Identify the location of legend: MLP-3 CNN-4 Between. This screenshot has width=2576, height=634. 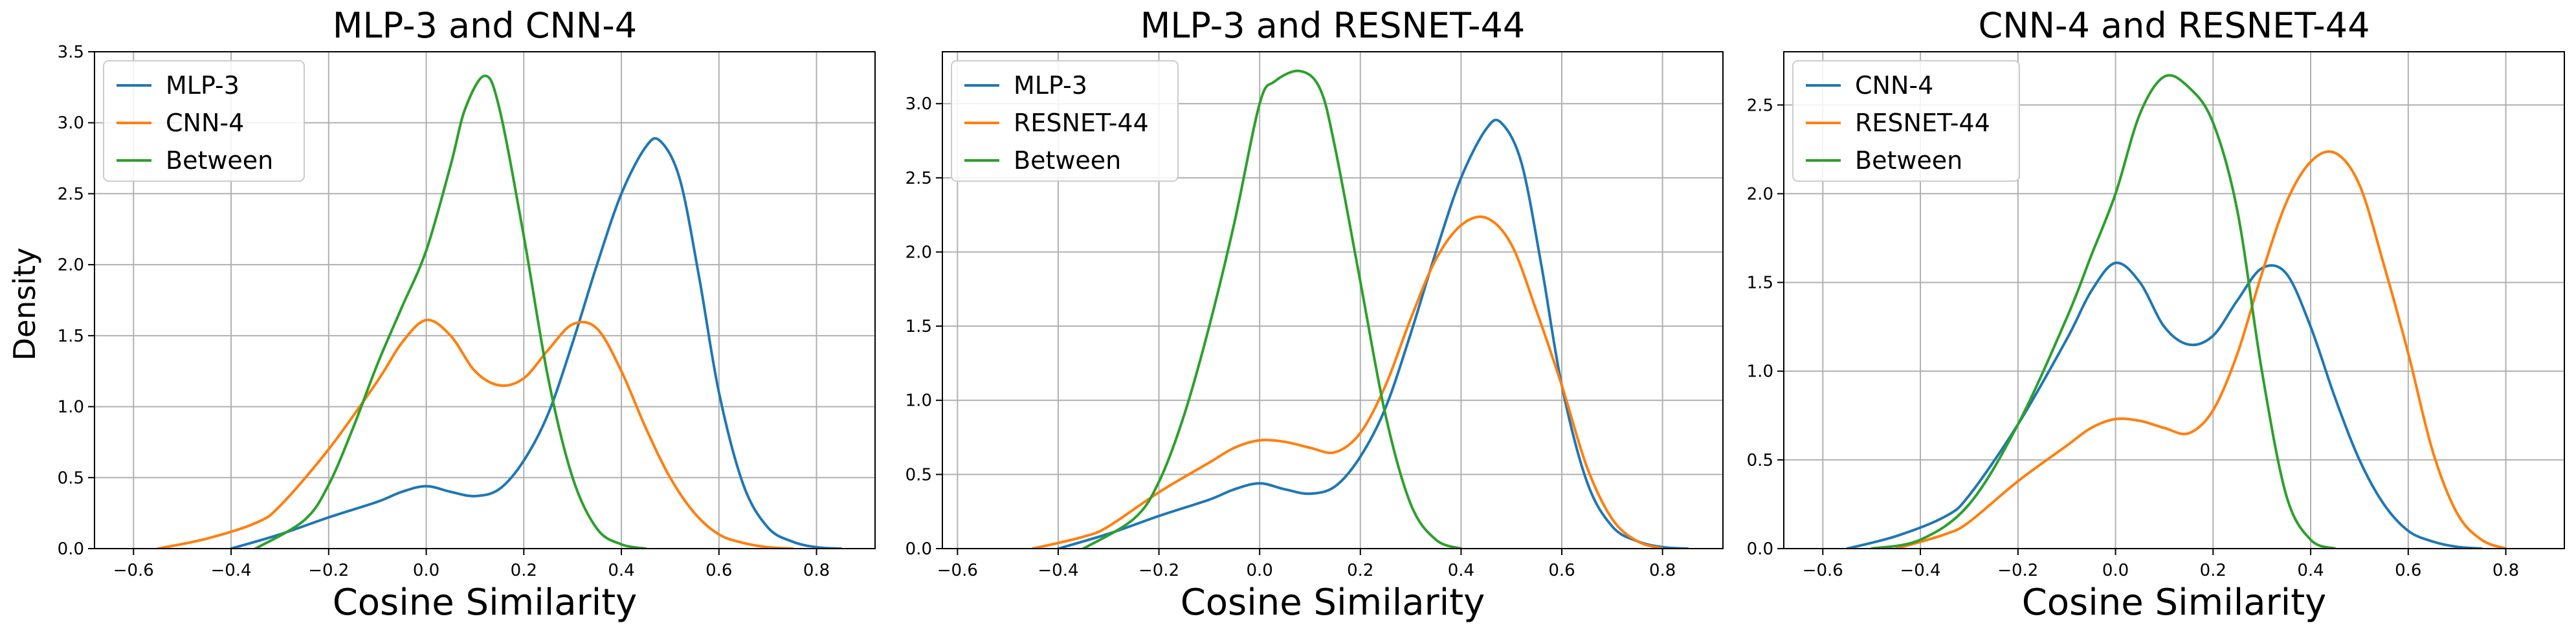
(204, 121).